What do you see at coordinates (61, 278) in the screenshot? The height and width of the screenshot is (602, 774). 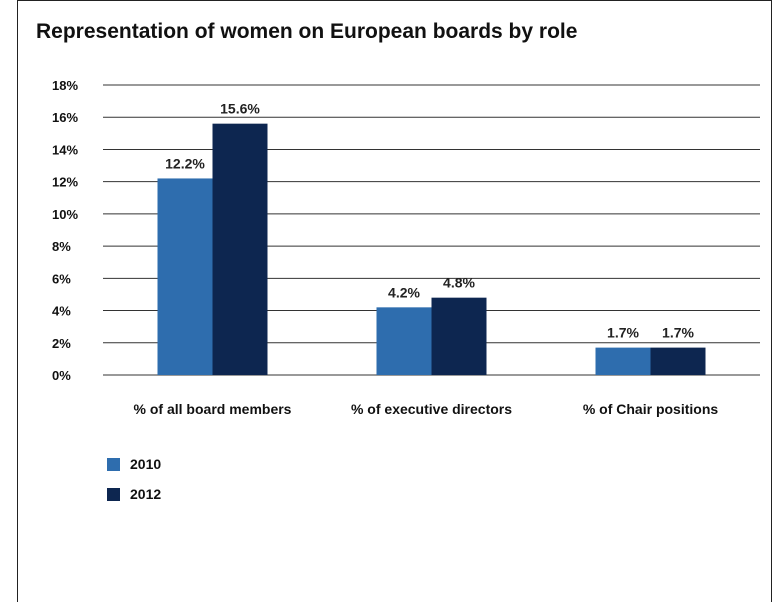 I see `y-tick-label: 6%` at bounding box center [61, 278].